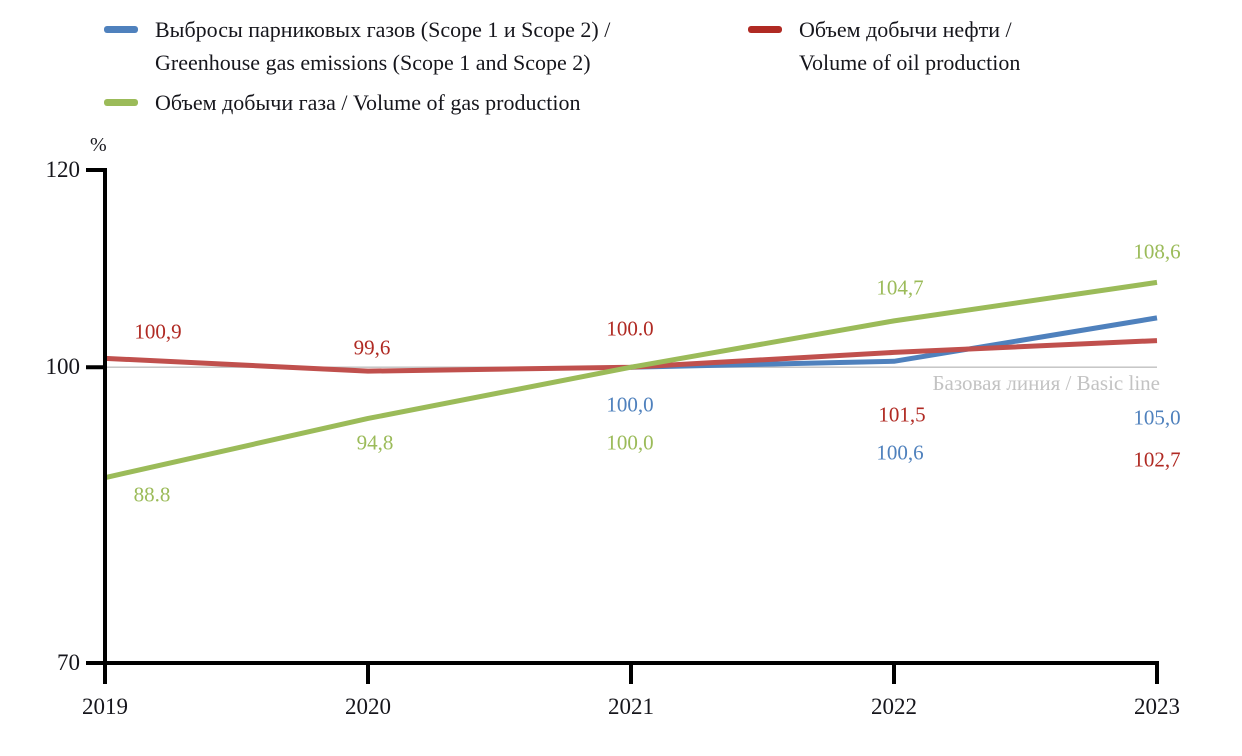 The width and height of the screenshot is (1242, 756). I want to click on data-label-oil-2021: 100.0, so click(630, 328).